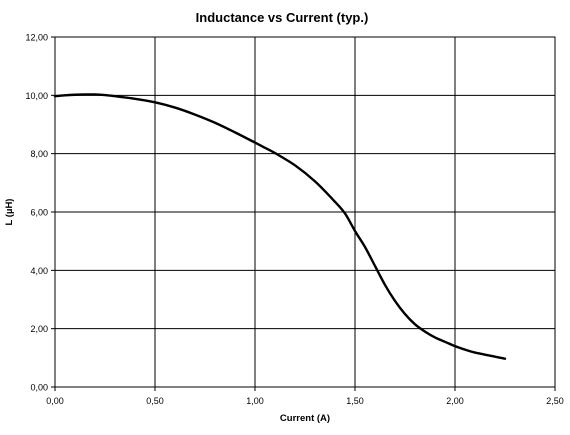 This screenshot has width=570, height=435. Describe the element at coordinates (355, 401) in the screenshot. I see `x-tick-label: 1,50` at that location.